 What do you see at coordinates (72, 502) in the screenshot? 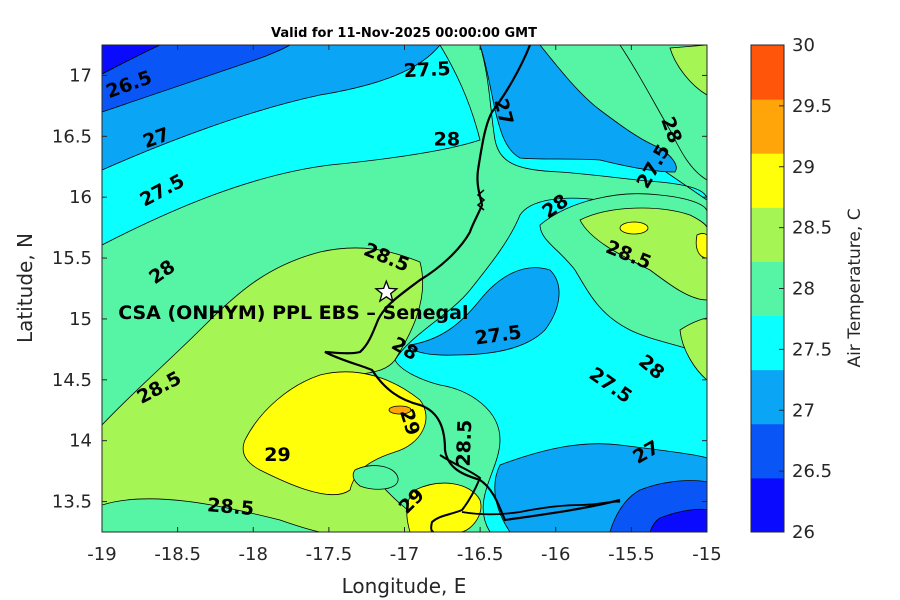
I see `y-tick-label: 13.5` at bounding box center [72, 502].